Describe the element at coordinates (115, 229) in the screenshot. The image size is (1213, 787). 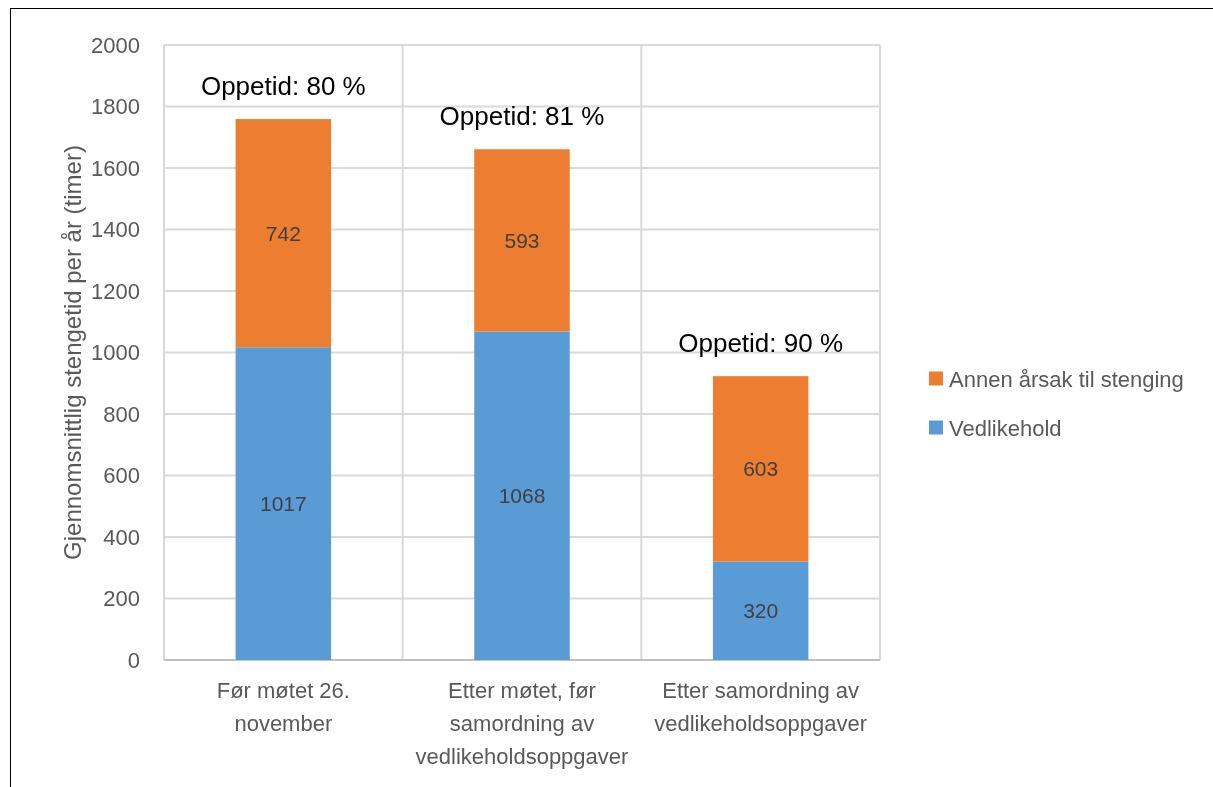
I see `y-tick-label: 1400` at that location.